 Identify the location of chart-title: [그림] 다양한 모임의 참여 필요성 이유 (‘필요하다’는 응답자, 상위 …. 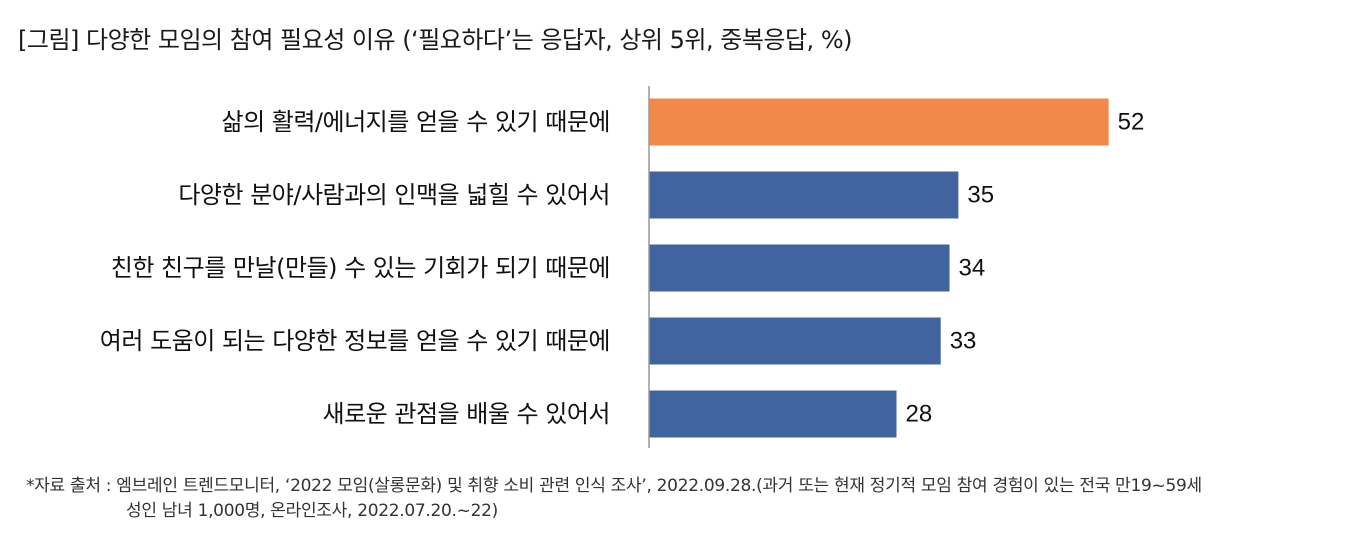
(435, 40).